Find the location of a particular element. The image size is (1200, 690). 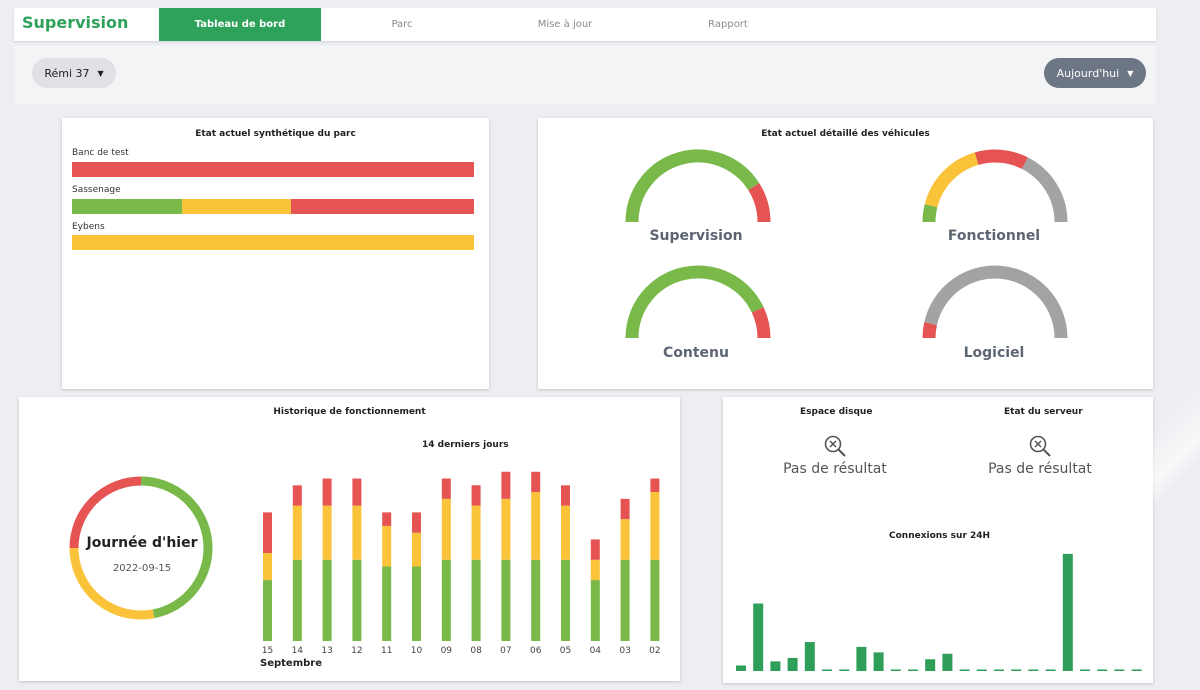

donut-segment-green is located at coordinates (176, 547).